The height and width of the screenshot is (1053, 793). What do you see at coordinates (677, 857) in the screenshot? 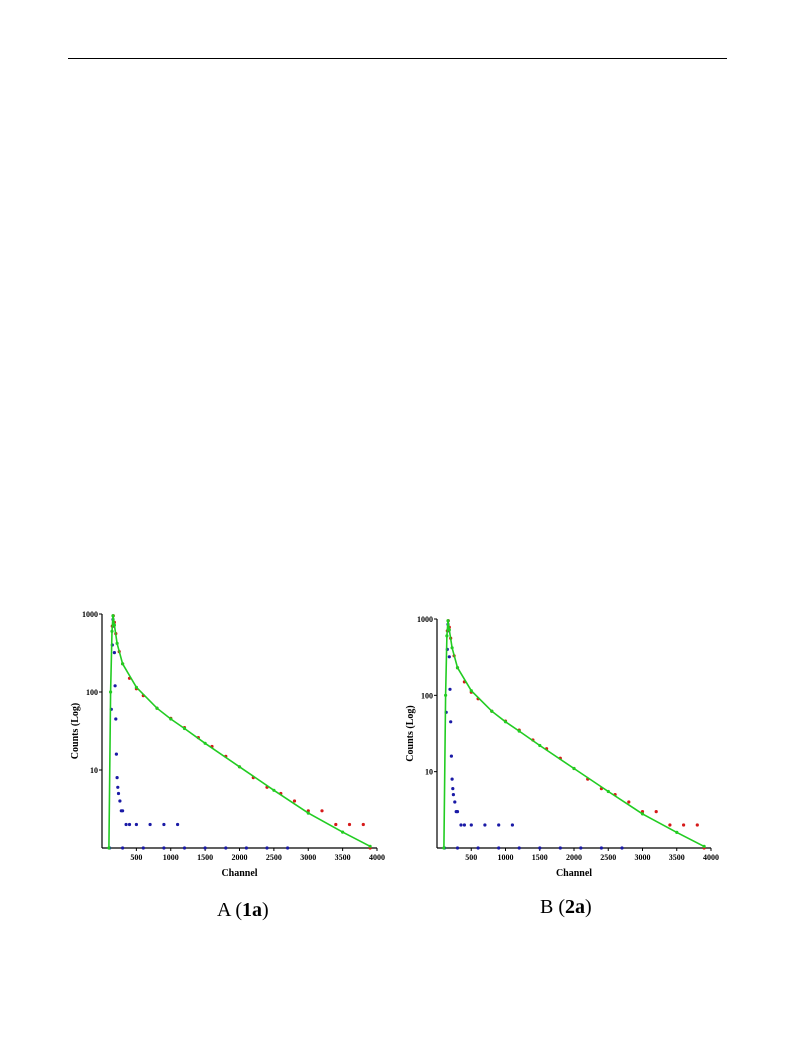
I see `x-tick-label: 3500` at bounding box center [677, 857].